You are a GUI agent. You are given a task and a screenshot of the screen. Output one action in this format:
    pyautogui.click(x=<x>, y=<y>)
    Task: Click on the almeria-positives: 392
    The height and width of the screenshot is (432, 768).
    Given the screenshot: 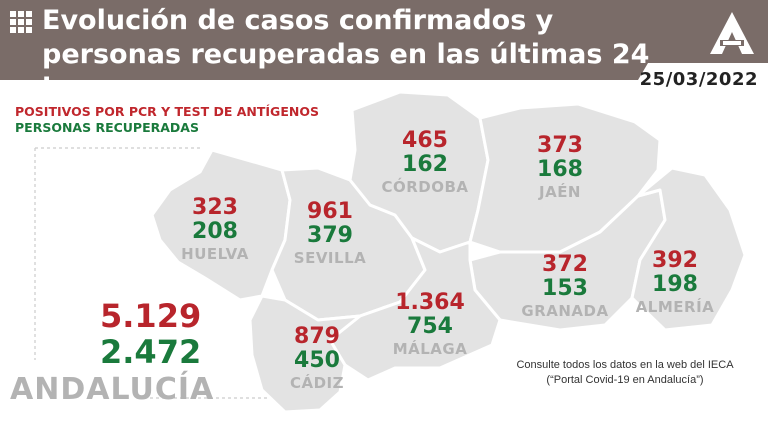 What is the action you would take?
    pyautogui.click(x=675, y=260)
    